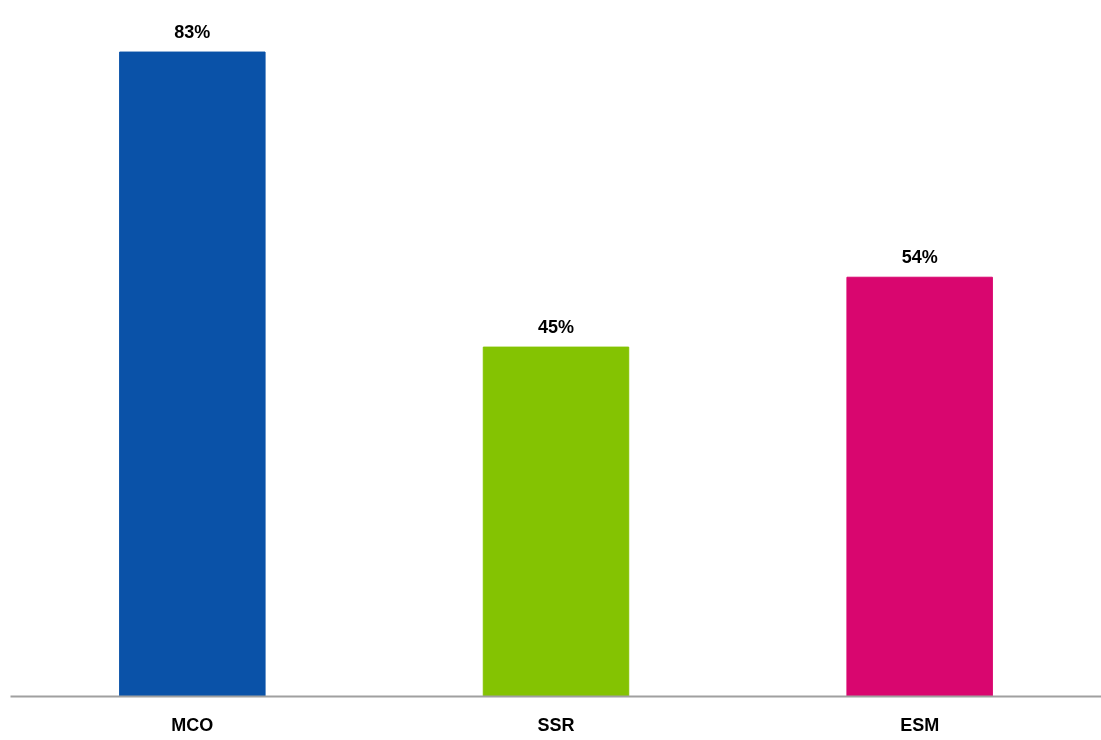  What do you see at coordinates (192, 724) in the screenshot?
I see `x-tick-label: MCO` at bounding box center [192, 724].